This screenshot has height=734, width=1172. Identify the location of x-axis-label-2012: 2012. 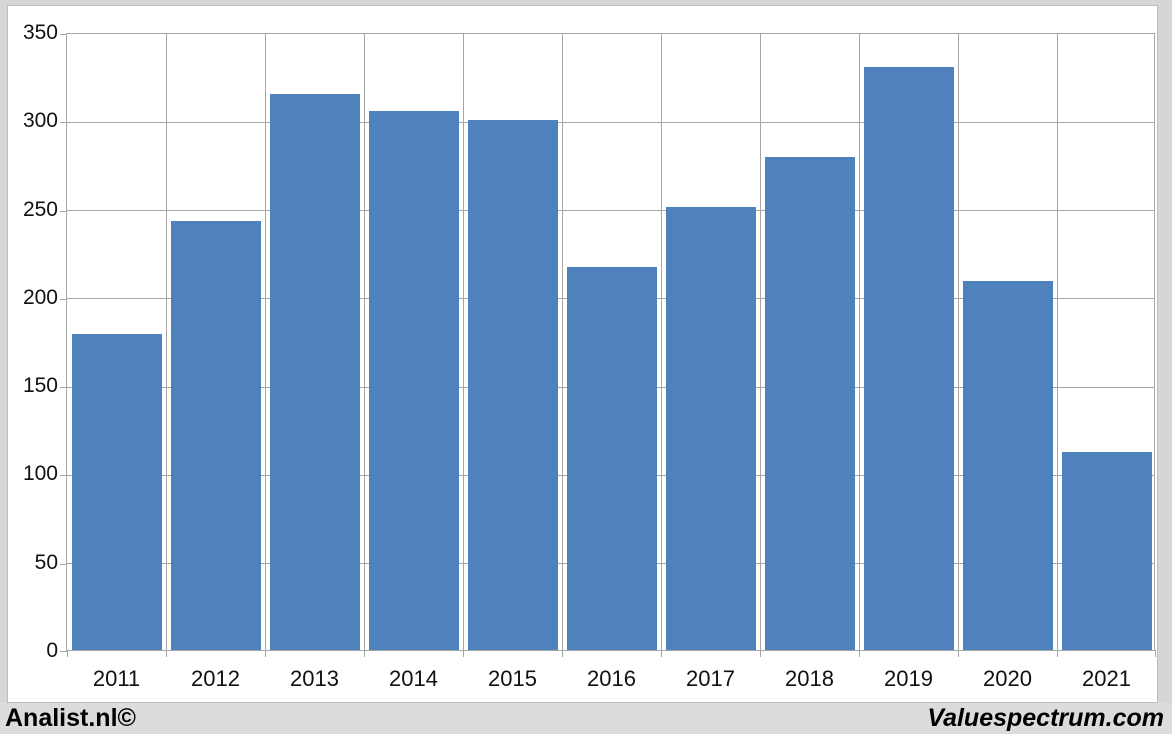
(215, 678).